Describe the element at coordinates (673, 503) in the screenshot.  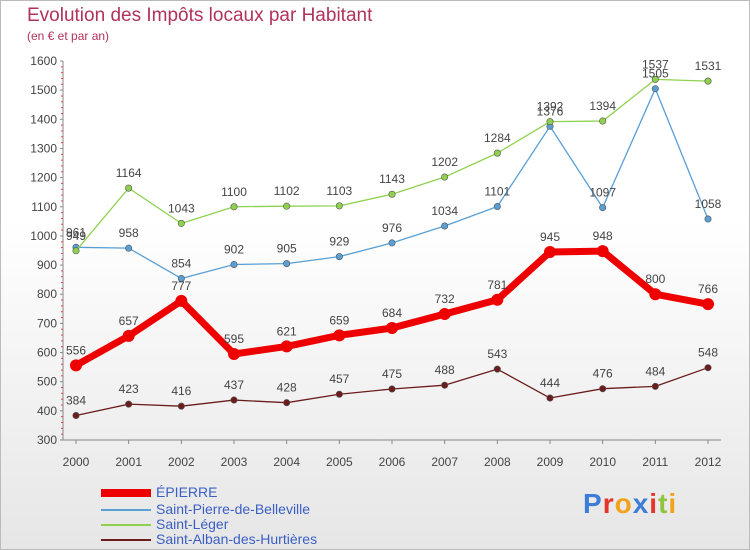
I see `logo-letter: i` at that location.